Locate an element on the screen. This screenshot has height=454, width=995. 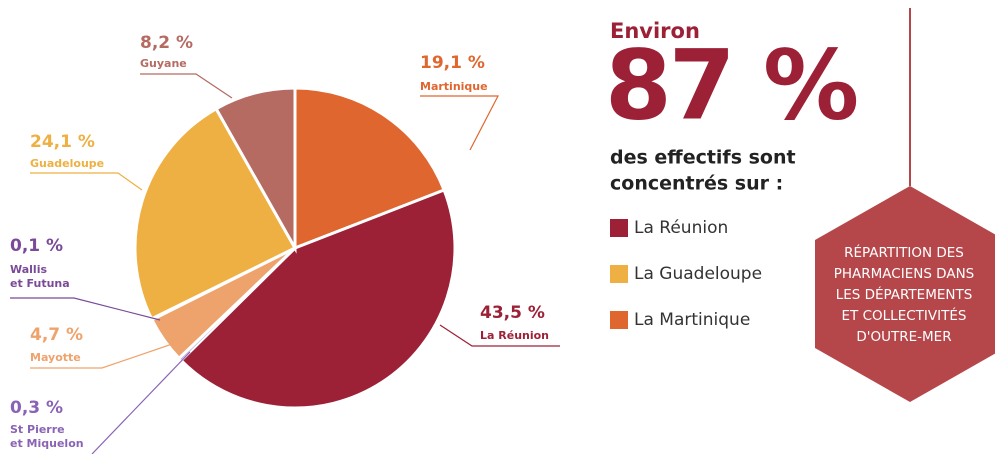
headline-line: des effectifs sont is located at coordinates (703, 158).